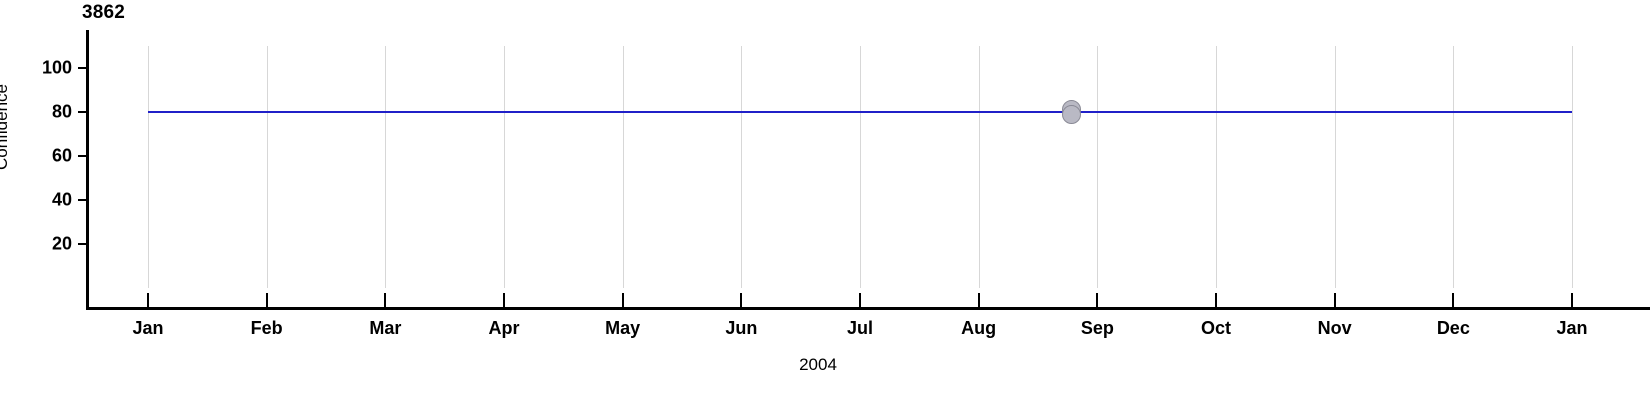 The width and height of the screenshot is (1650, 400). I want to click on y-tick-label-60: 60, so click(61, 155).